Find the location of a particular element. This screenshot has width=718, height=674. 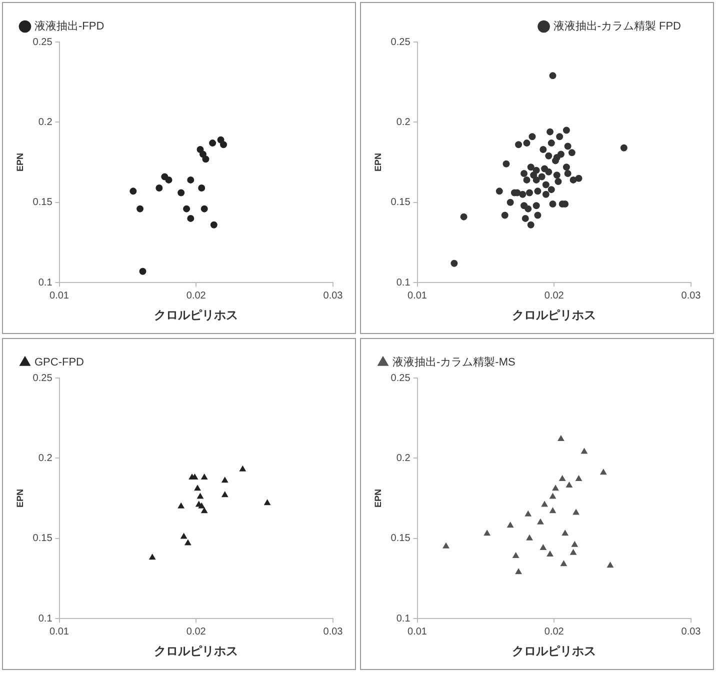

legend-label: 液液抽出-FPD is located at coordinates (69, 26).